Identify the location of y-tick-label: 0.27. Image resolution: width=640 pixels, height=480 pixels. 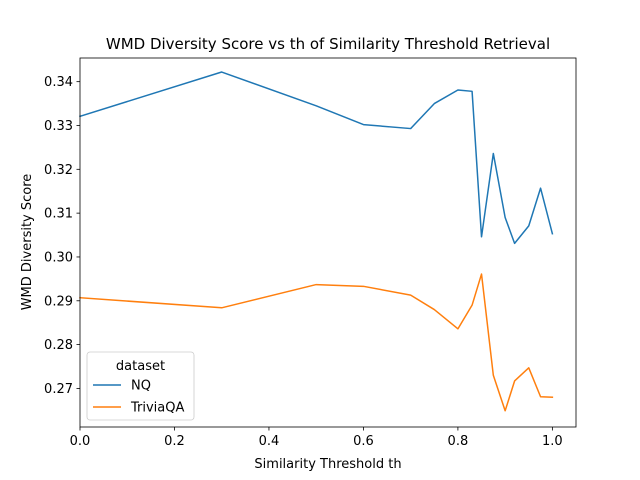
(58, 389).